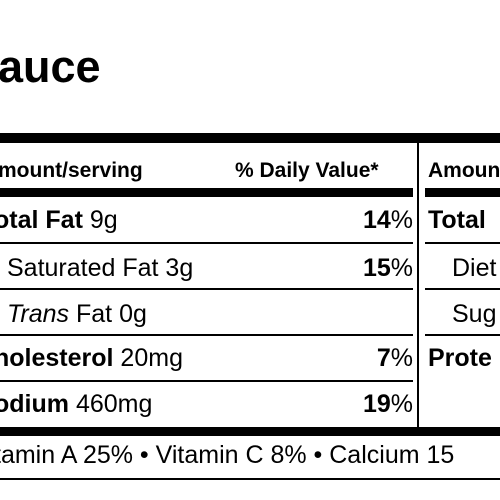 Image resolution: width=500 pixels, height=500 pixels. What do you see at coordinates (401, 358) in the screenshot?
I see `cholesterol-dv-sign: %` at bounding box center [401, 358].